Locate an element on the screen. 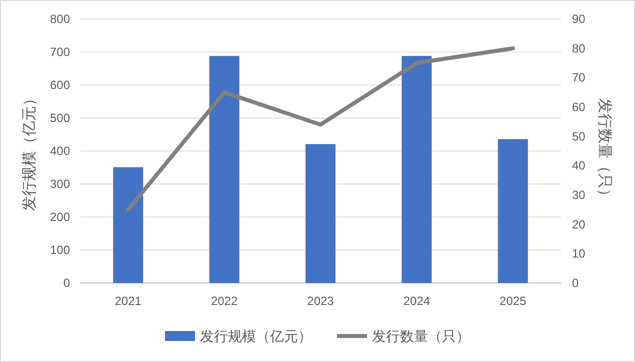 This screenshot has height=362, width=635. x-tick-label: 2023 is located at coordinates (320, 301).